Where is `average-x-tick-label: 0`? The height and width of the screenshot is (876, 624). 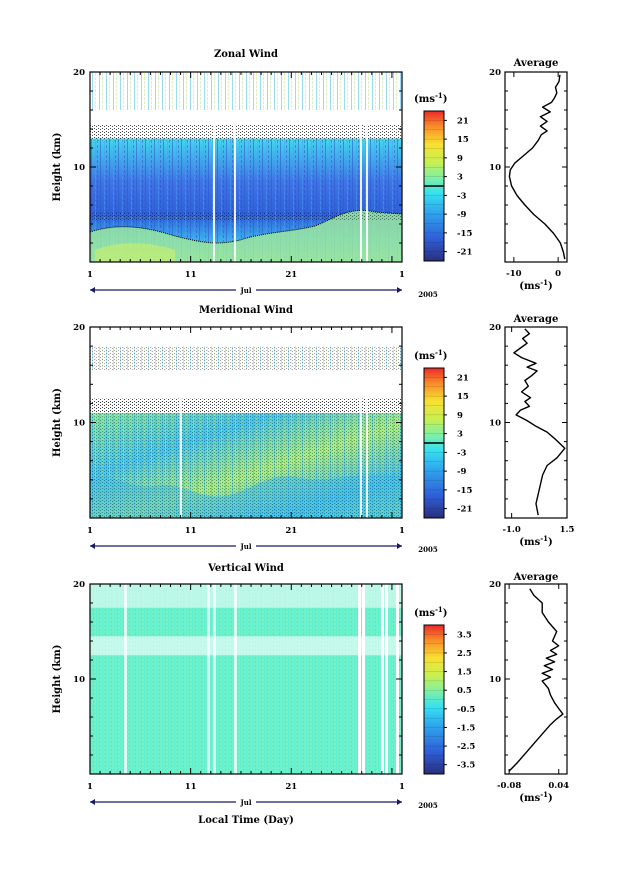 average-x-tick-label: 0 is located at coordinates (558, 274).